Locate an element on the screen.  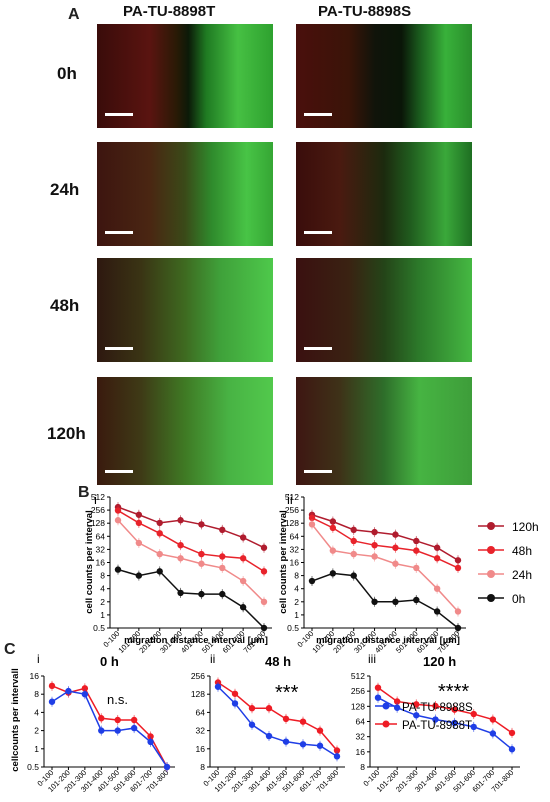
micrograph-8898s-120h is located at coordinates (384, 431).